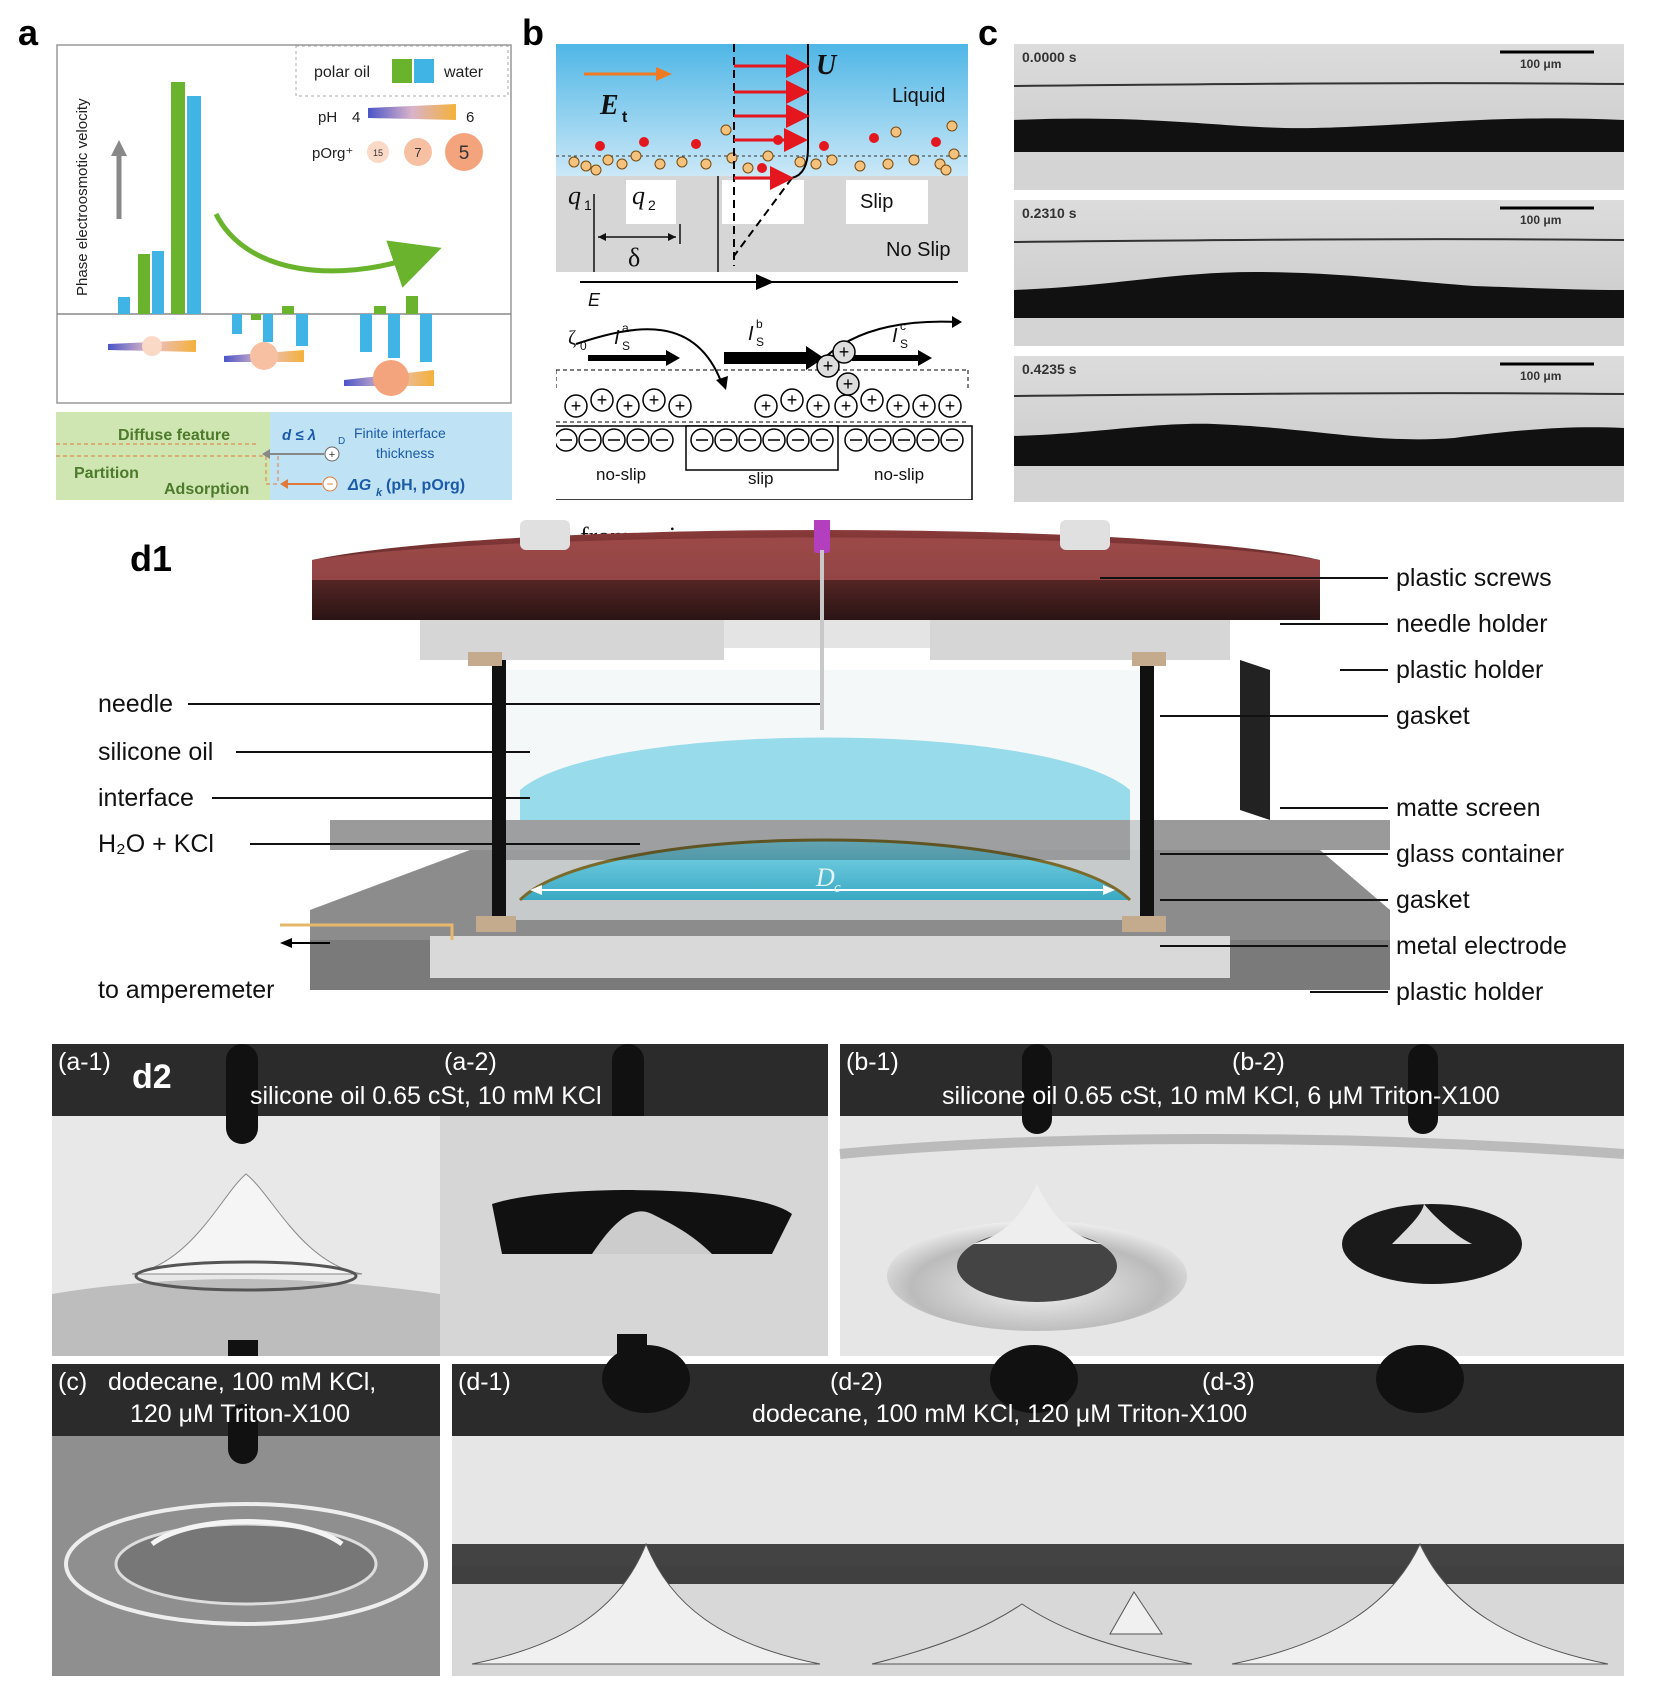  Describe the element at coordinates (327, 117) in the screenshot. I see `ph-label: pH` at that location.